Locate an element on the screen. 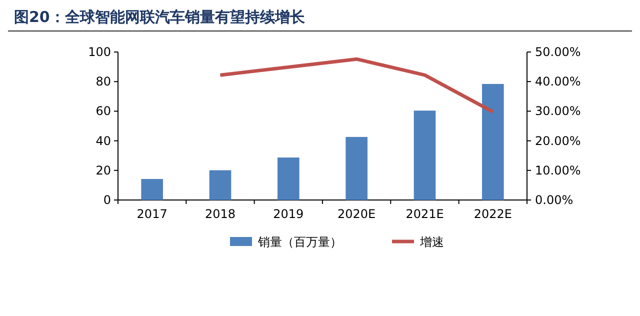 This screenshot has width=640, height=316. y2-tick-label: 30.00% is located at coordinates (558, 111).